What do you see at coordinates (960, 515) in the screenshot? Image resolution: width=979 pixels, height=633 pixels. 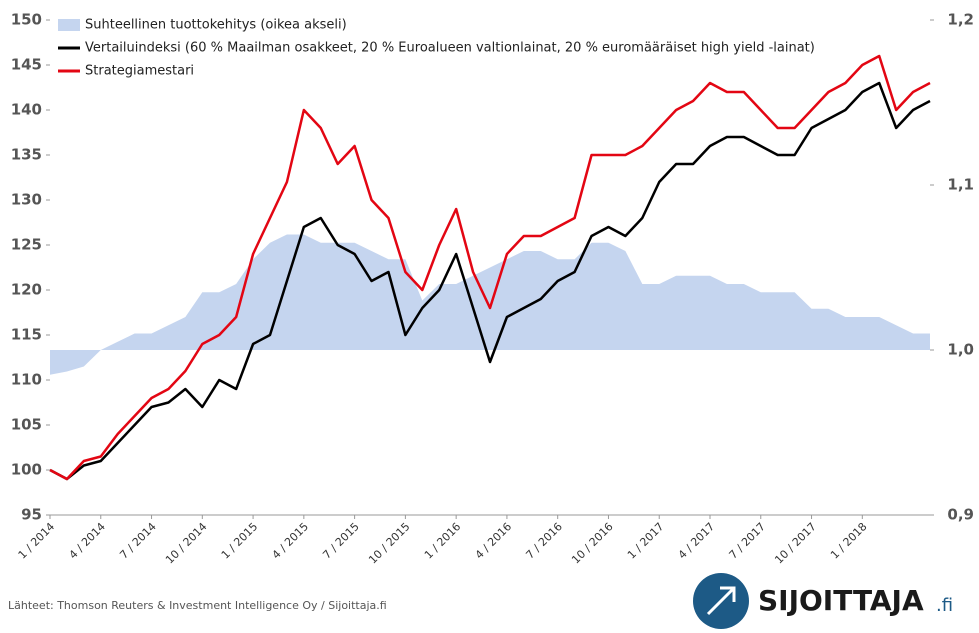 I see `y2-tick-label: 0,9` at bounding box center [960, 515].